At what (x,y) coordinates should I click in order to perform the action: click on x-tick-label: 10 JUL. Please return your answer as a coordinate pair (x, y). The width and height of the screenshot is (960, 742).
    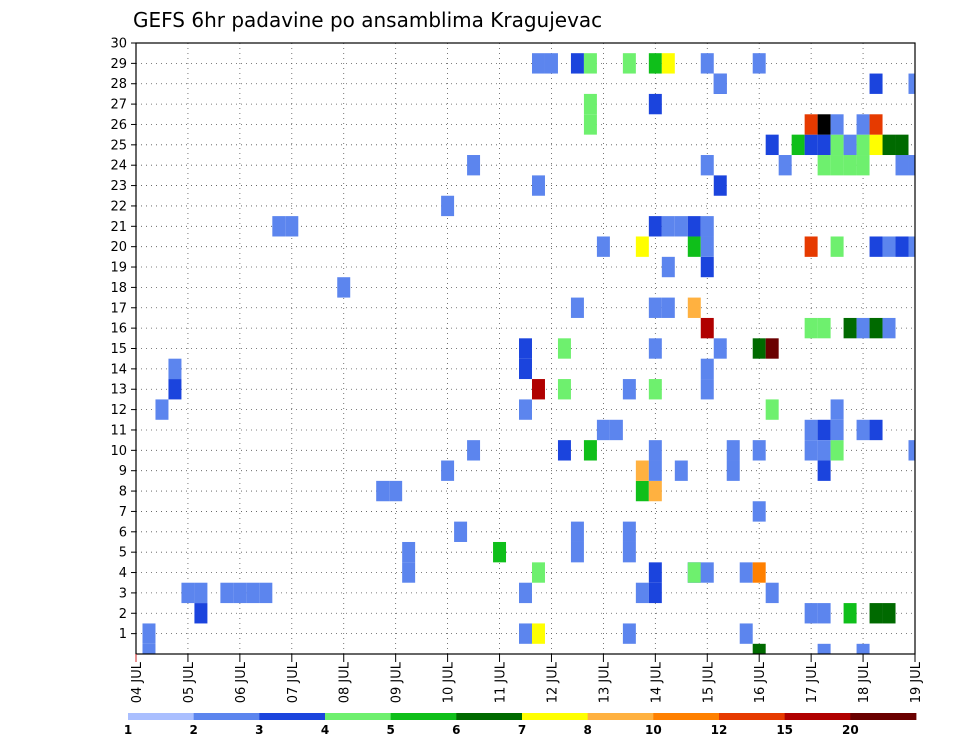
    Looking at the image, I should click on (449, 682).